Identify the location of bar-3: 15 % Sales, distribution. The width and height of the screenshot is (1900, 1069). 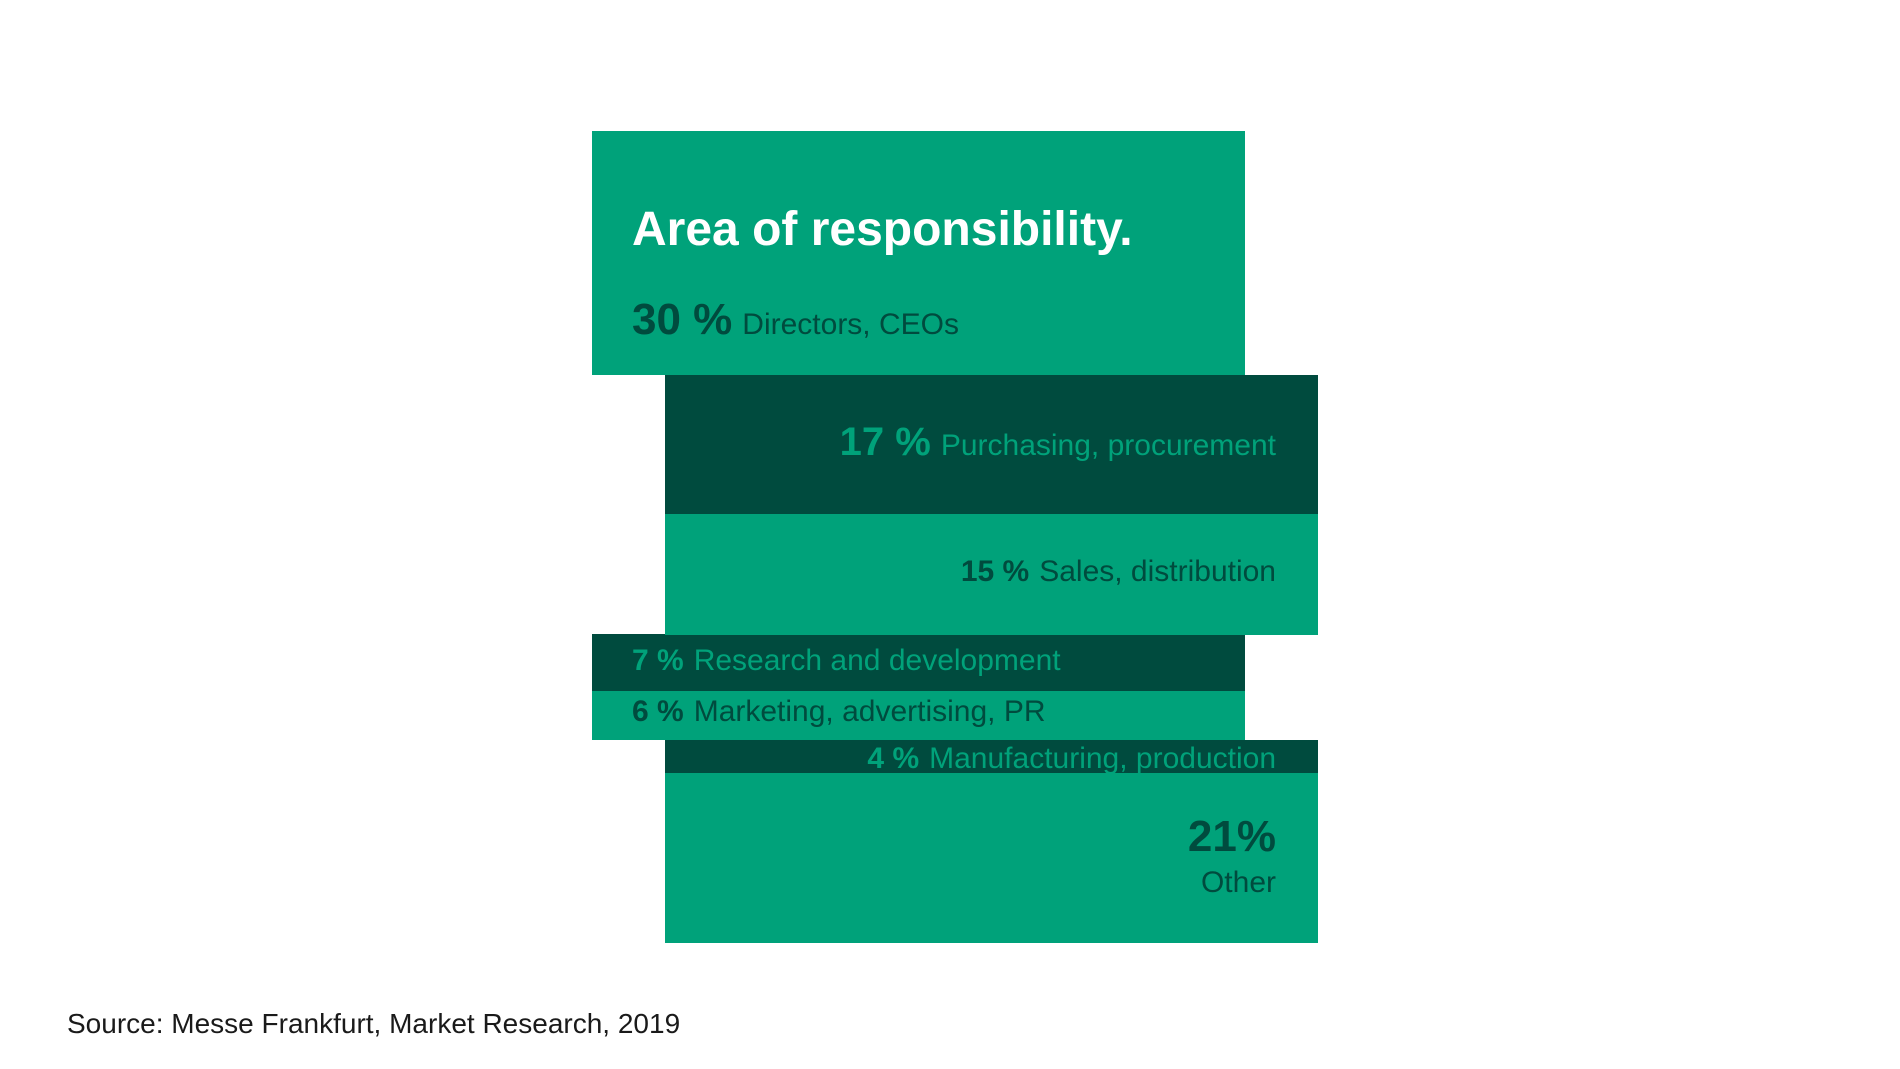
(991, 573).